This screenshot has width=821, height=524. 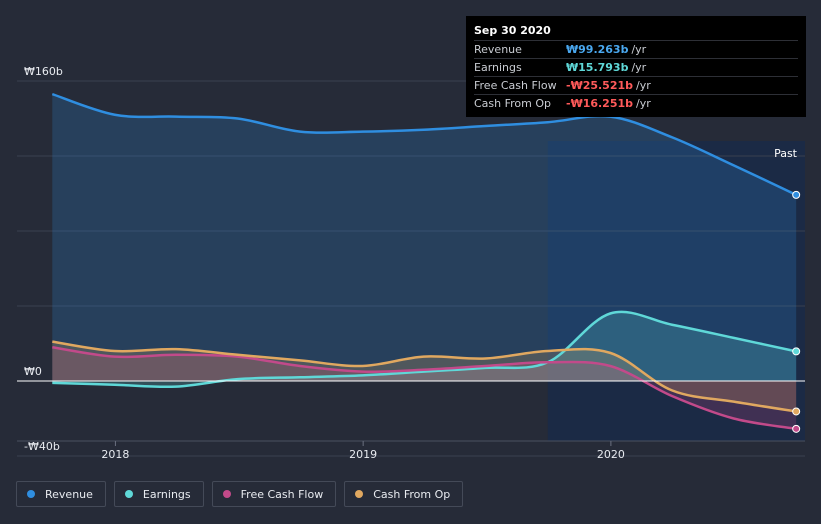 I want to click on tooltip-row-free-cash-flow: Free Cash Flow -₩25.521b /yr, so click(x=636, y=85).